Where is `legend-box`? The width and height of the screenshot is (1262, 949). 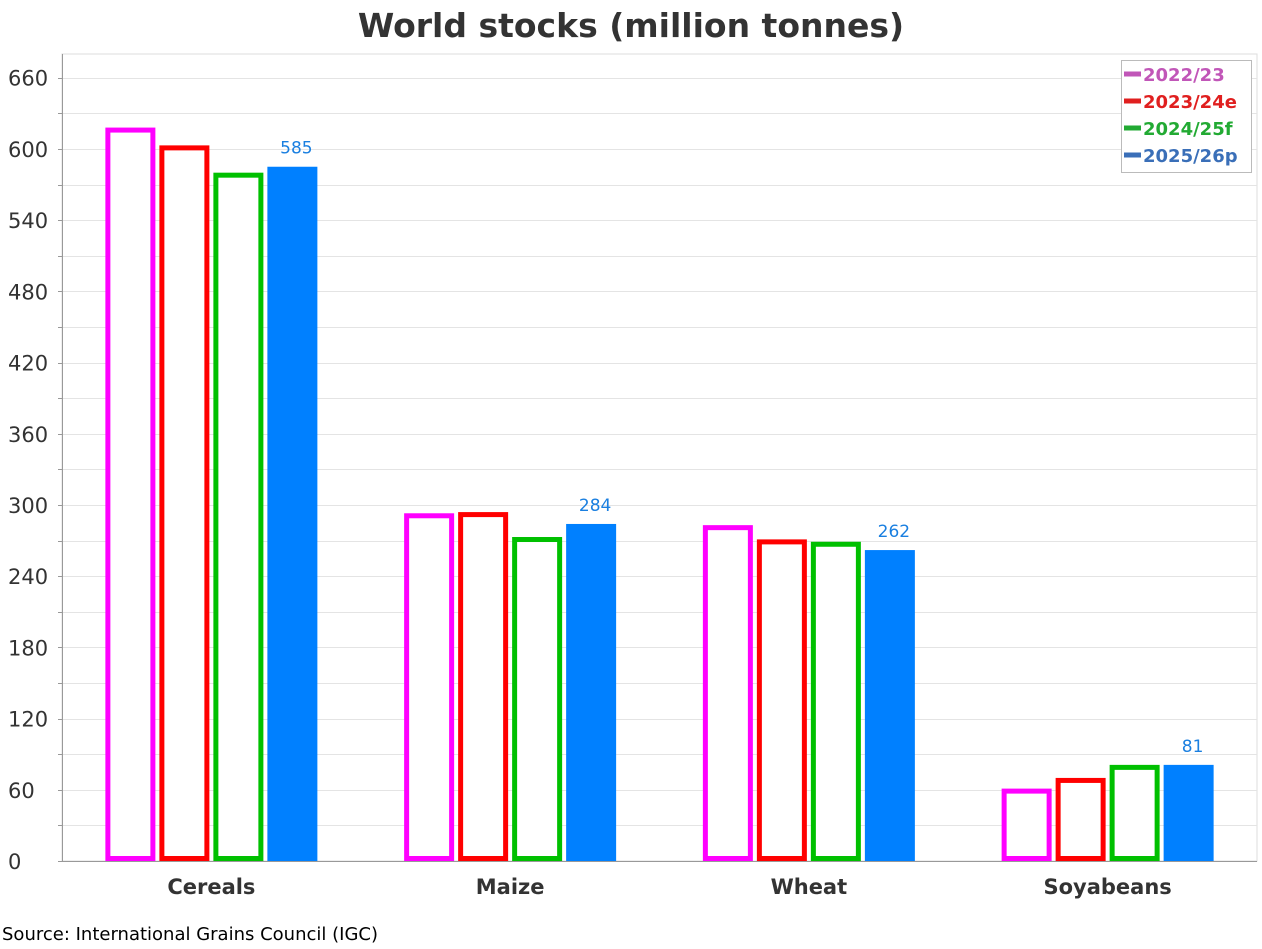
legend-box is located at coordinates (1186, 116).